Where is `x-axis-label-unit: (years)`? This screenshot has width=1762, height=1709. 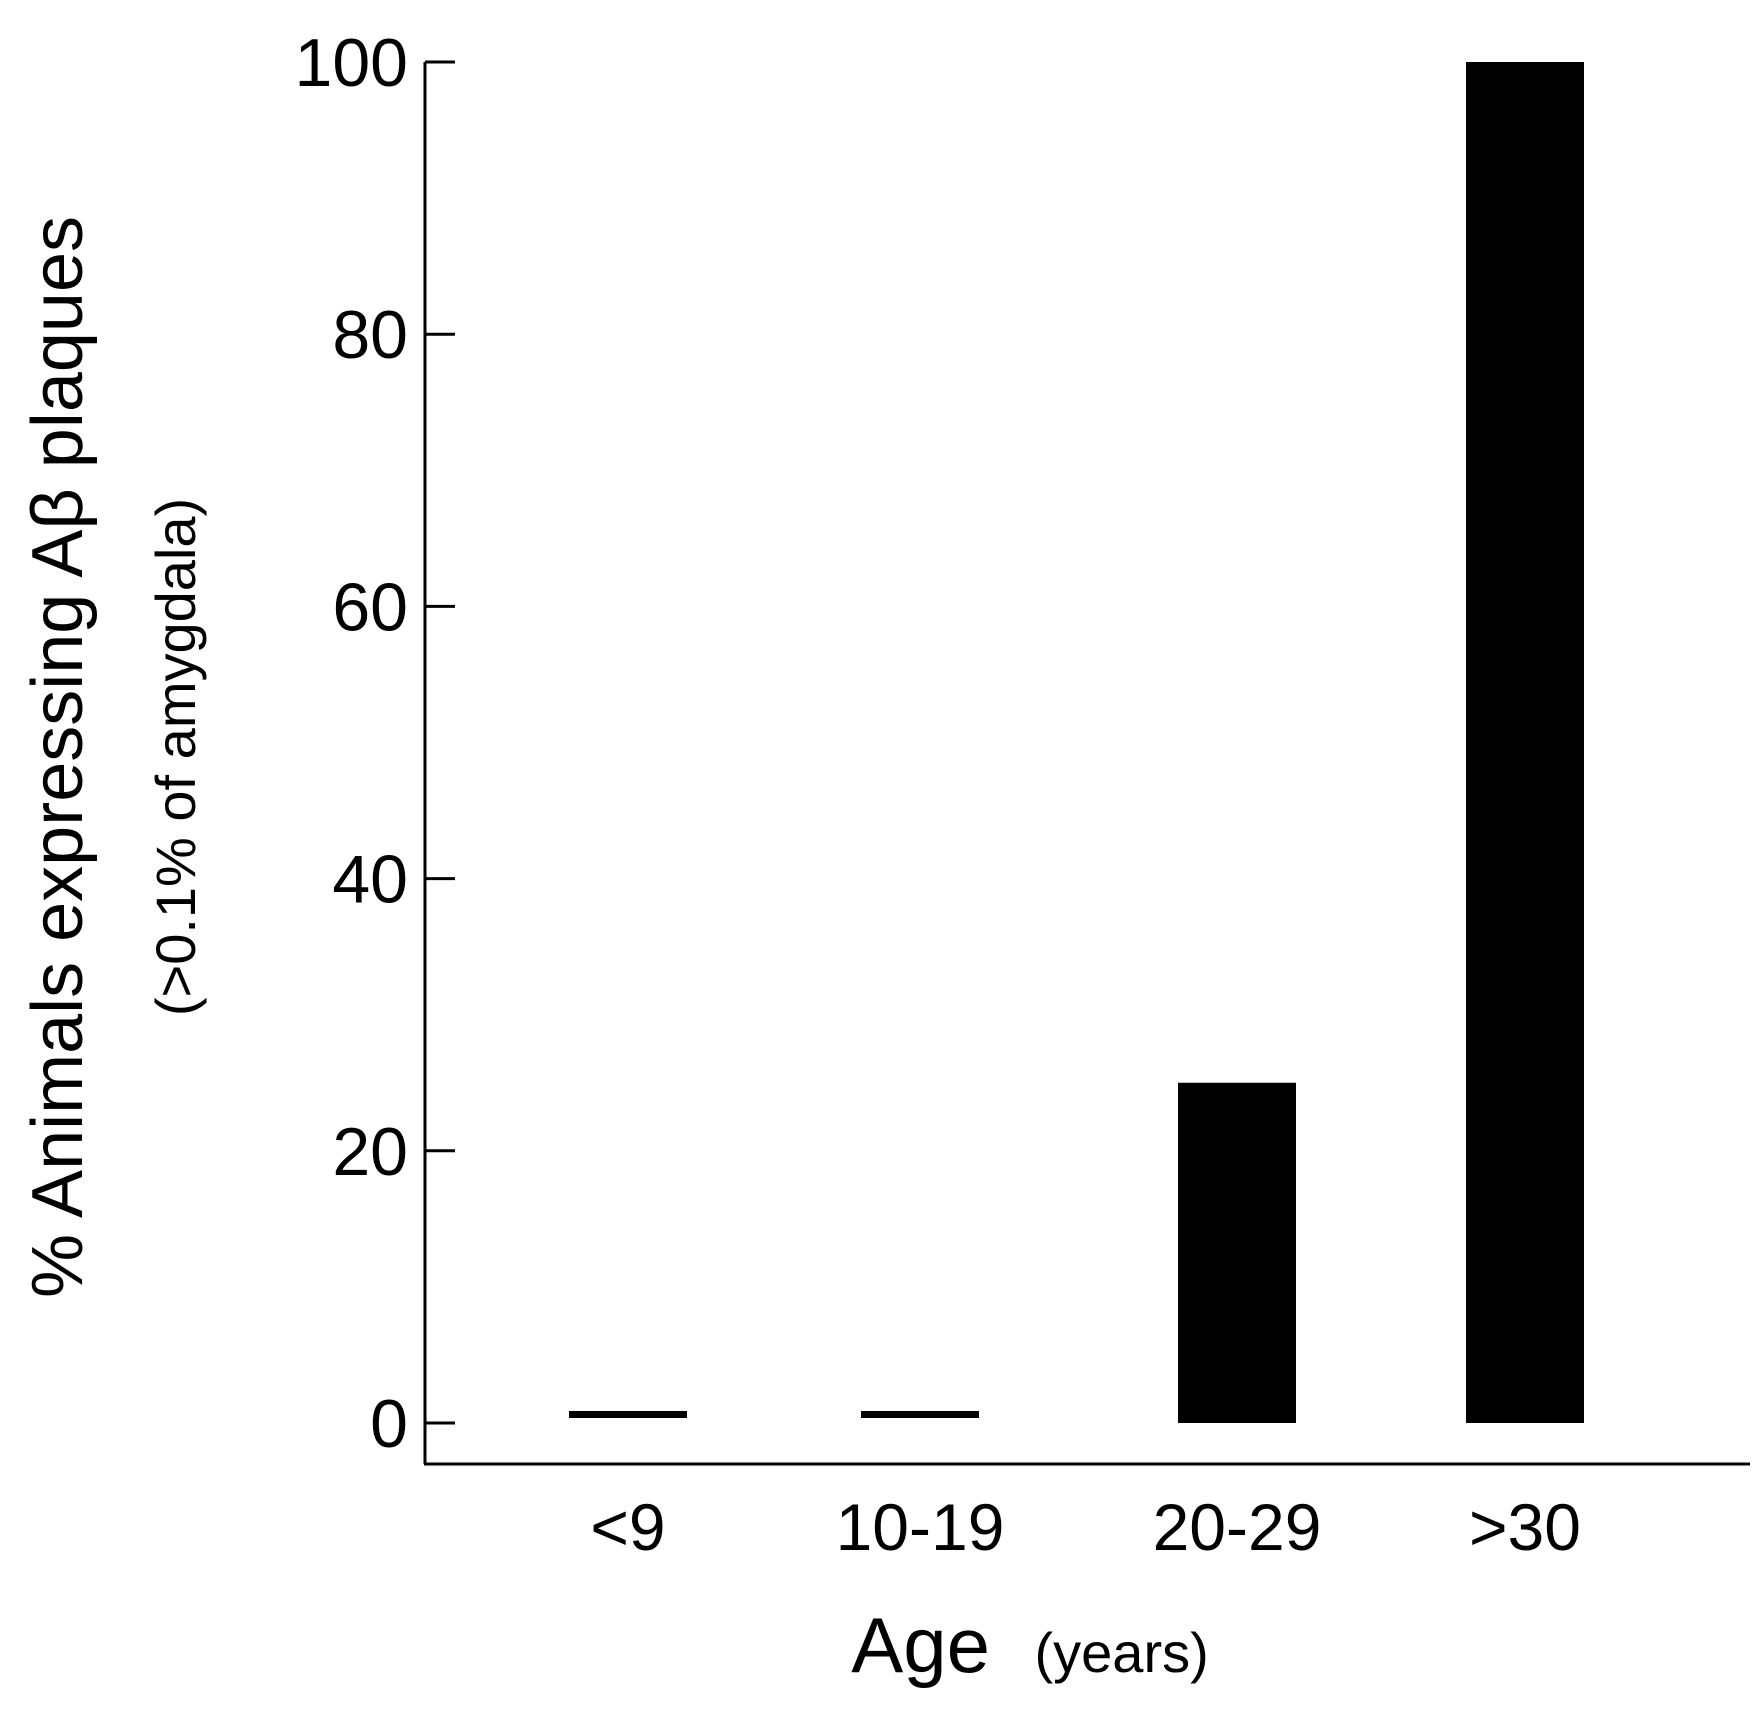 x-axis-label-unit: (years) is located at coordinates (1122, 1652).